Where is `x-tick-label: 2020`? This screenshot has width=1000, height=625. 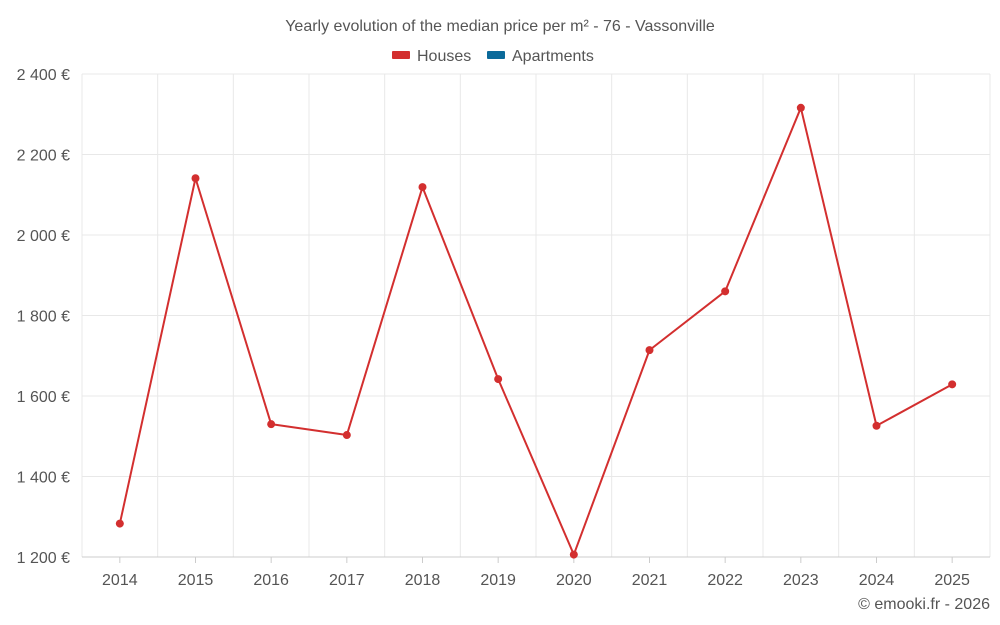 x-tick-label: 2020 is located at coordinates (574, 580).